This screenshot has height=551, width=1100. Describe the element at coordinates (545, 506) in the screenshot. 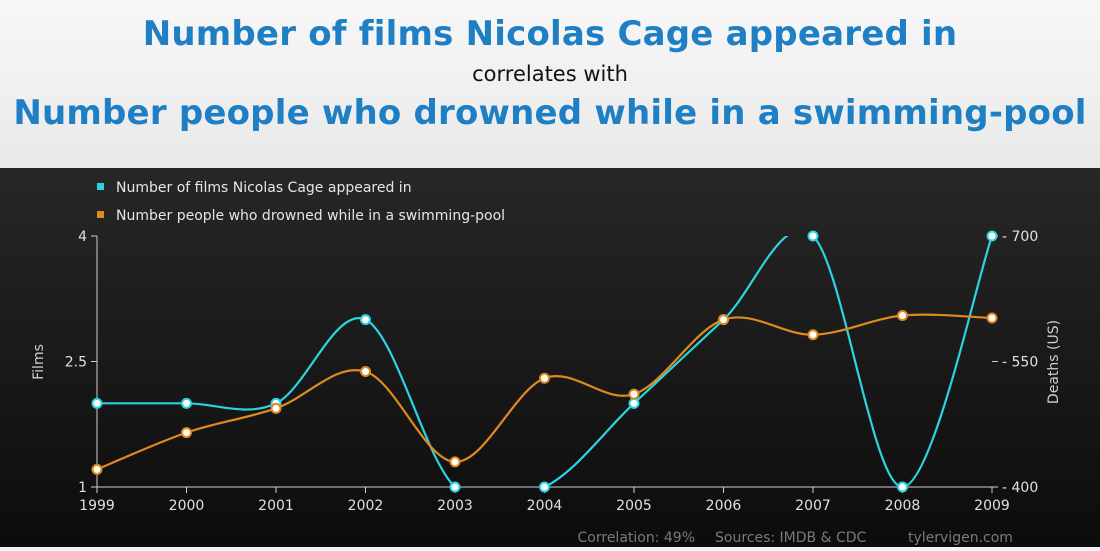

I see `x-tick-label: 2004` at that location.